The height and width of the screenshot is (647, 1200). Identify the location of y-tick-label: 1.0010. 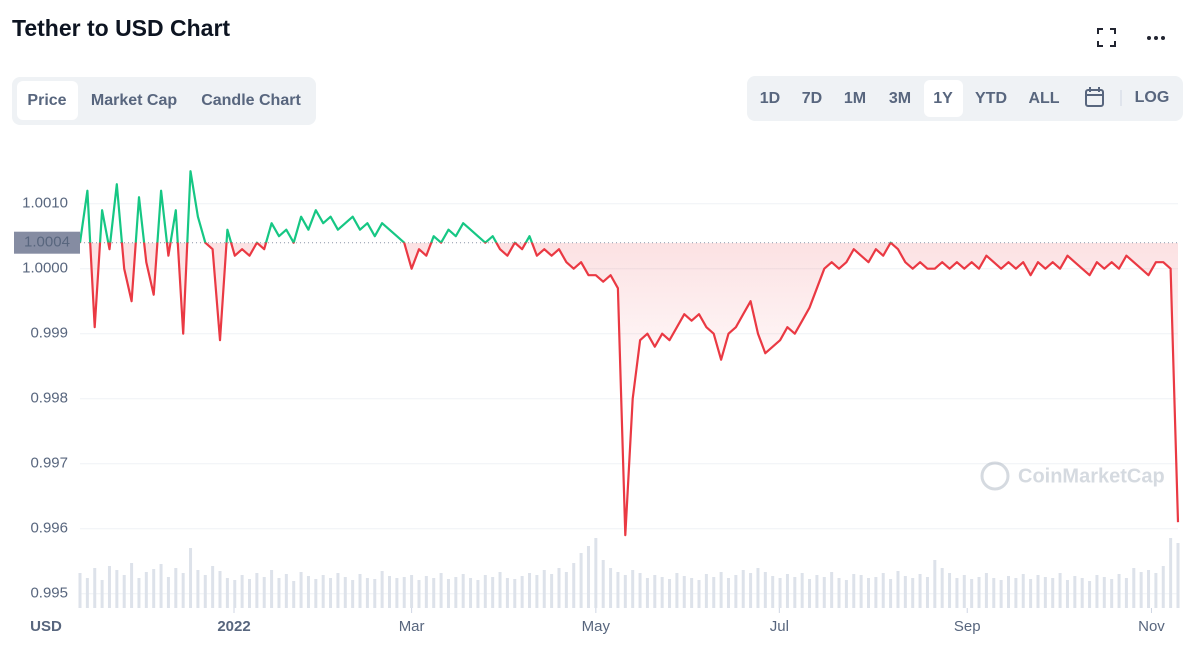
(45, 203).